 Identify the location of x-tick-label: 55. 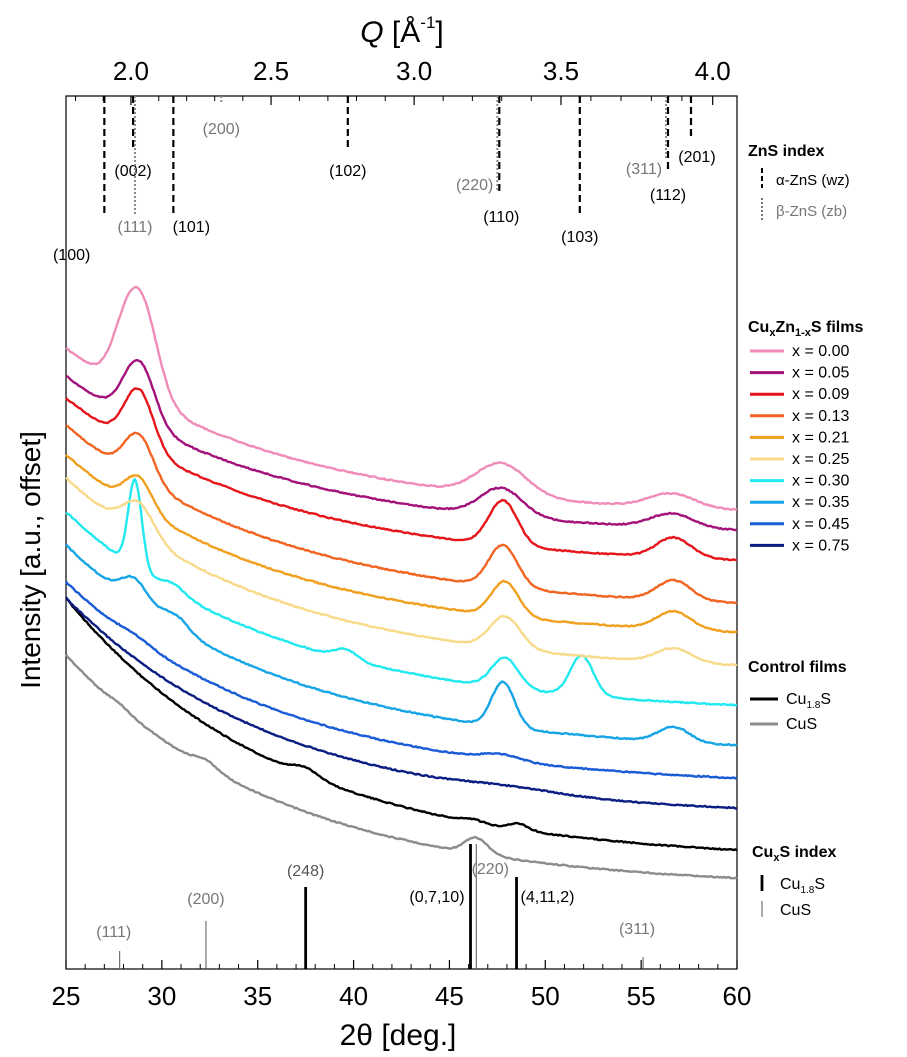
(641, 996).